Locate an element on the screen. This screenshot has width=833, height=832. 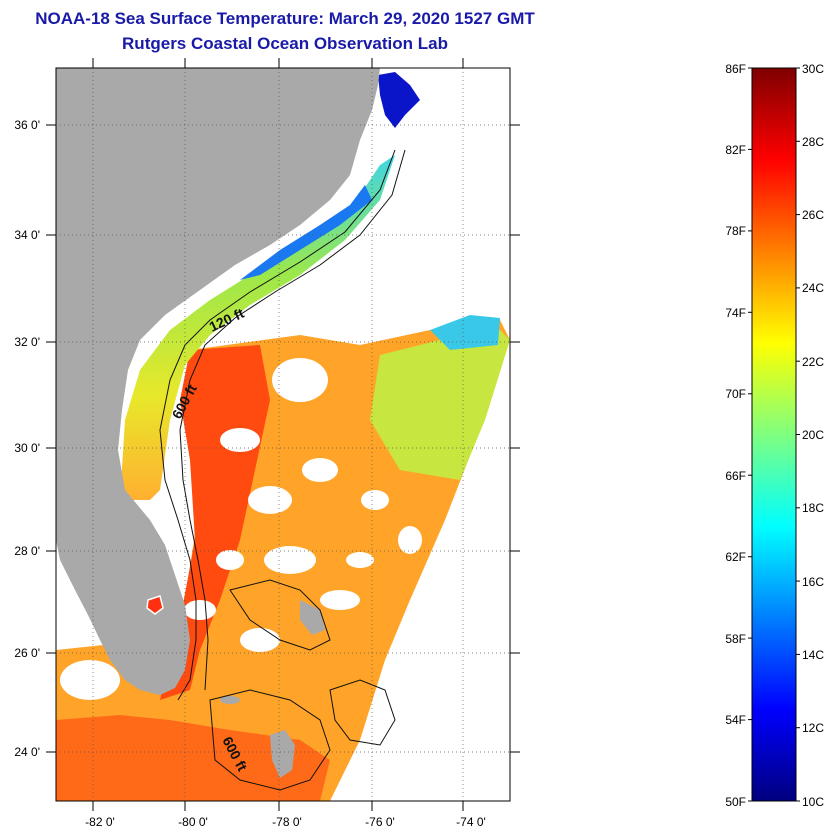
lat-label: 32 0' is located at coordinates (27, 342).